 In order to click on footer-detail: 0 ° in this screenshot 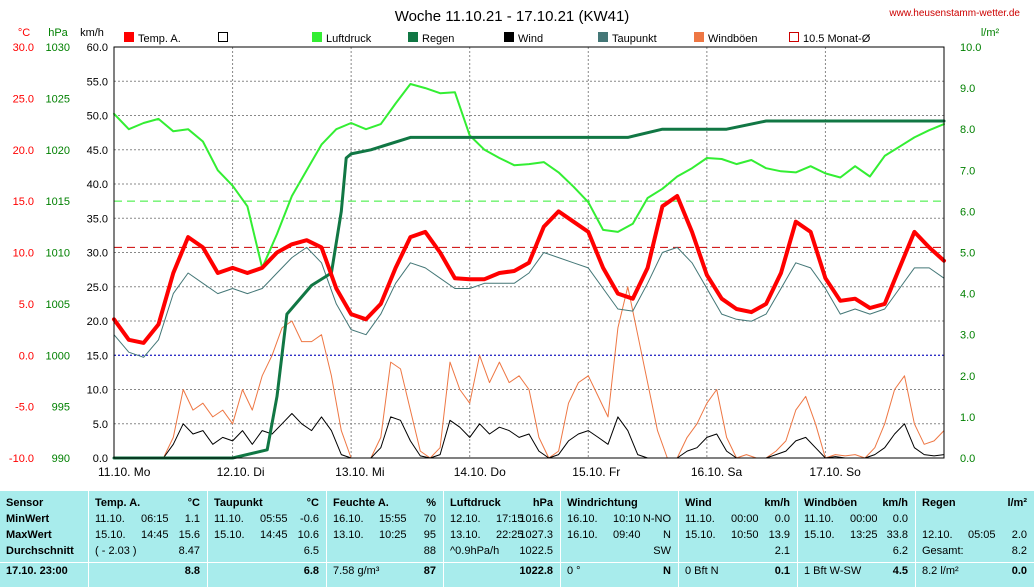, I will do `click(574, 571)`.